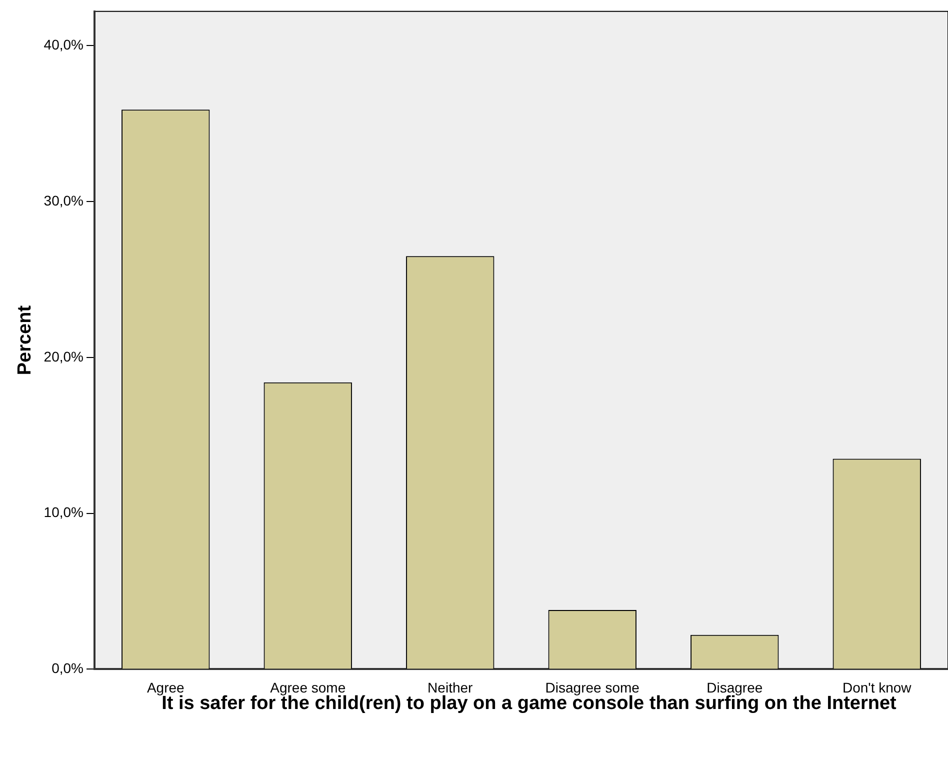 This screenshot has width=948, height=767. I want to click on y-tick-label: 10,0%, so click(64, 512).